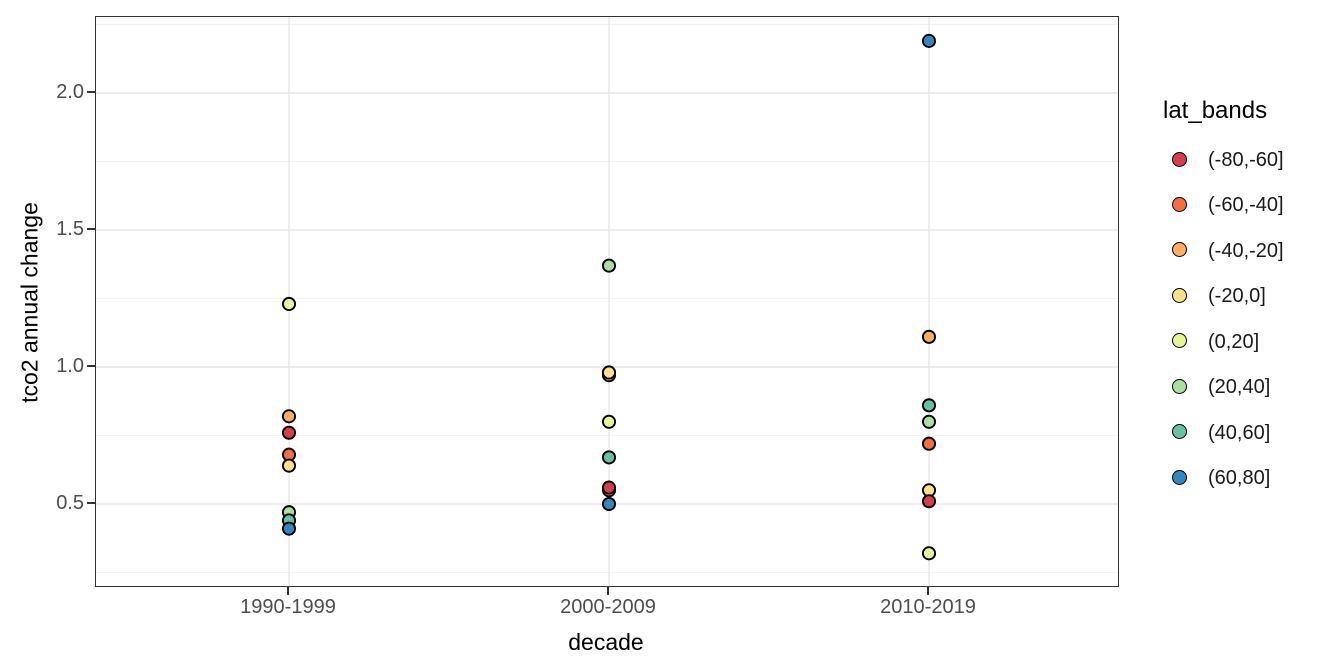 The width and height of the screenshot is (1344, 672). Describe the element at coordinates (70, 229) in the screenshot. I see `y-tick-label: 1.5` at that location.